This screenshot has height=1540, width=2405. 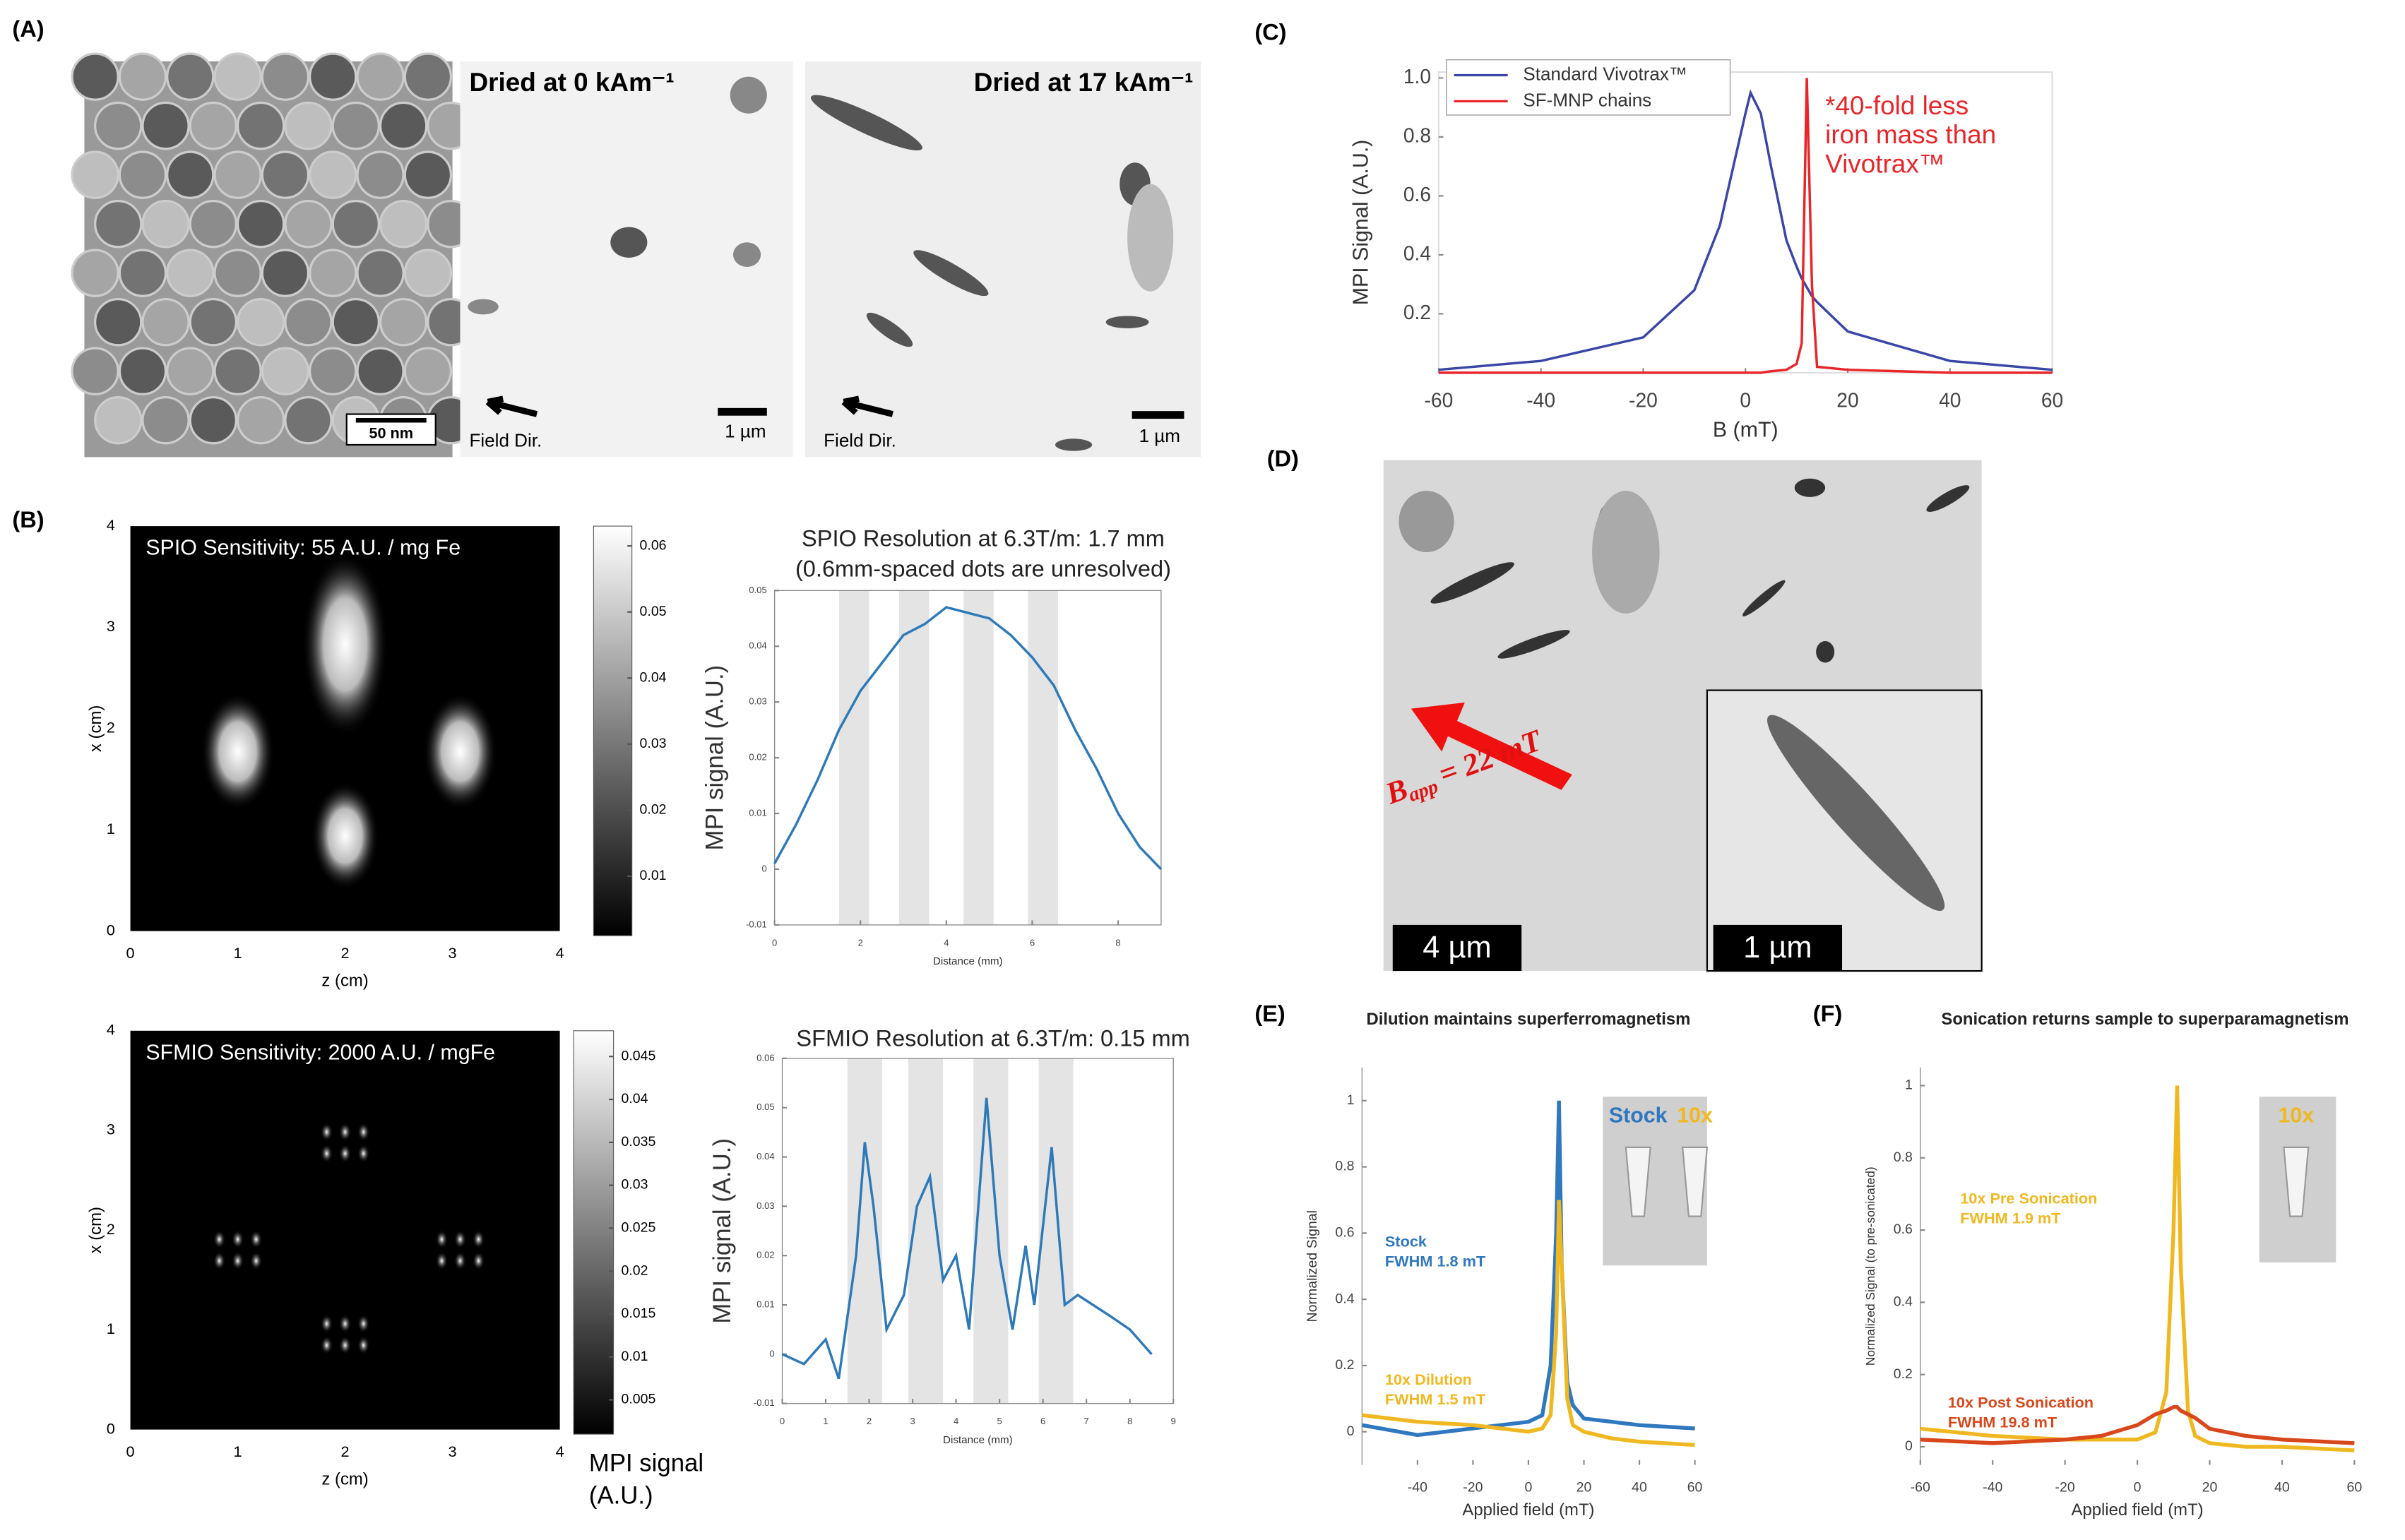 What do you see at coordinates (1778, 948) in the screenshot?
I see `scale-box` at bounding box center [1778, 948].